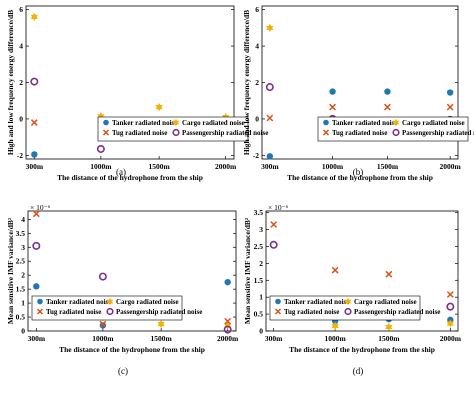 The height and width of the screenshot is (409, 474). What do you see at coordinates (261, 229) in the screenshot?
I see `y-tick-label: 3` at bounding box center [261, 229].